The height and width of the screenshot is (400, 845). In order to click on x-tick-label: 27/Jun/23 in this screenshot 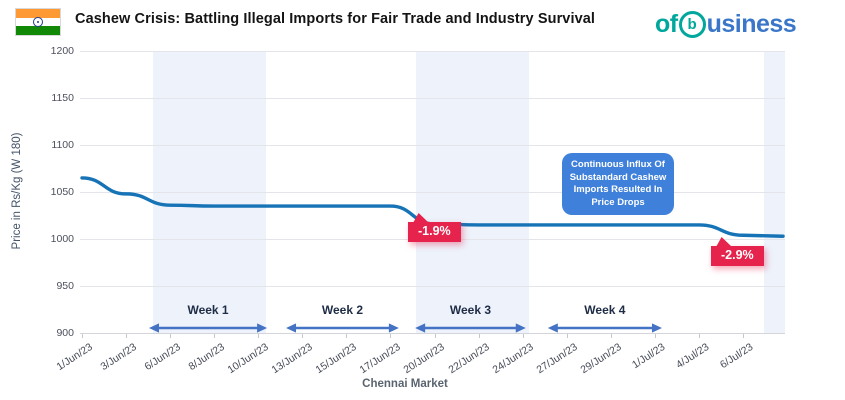, I will do `click(557, 359)`.